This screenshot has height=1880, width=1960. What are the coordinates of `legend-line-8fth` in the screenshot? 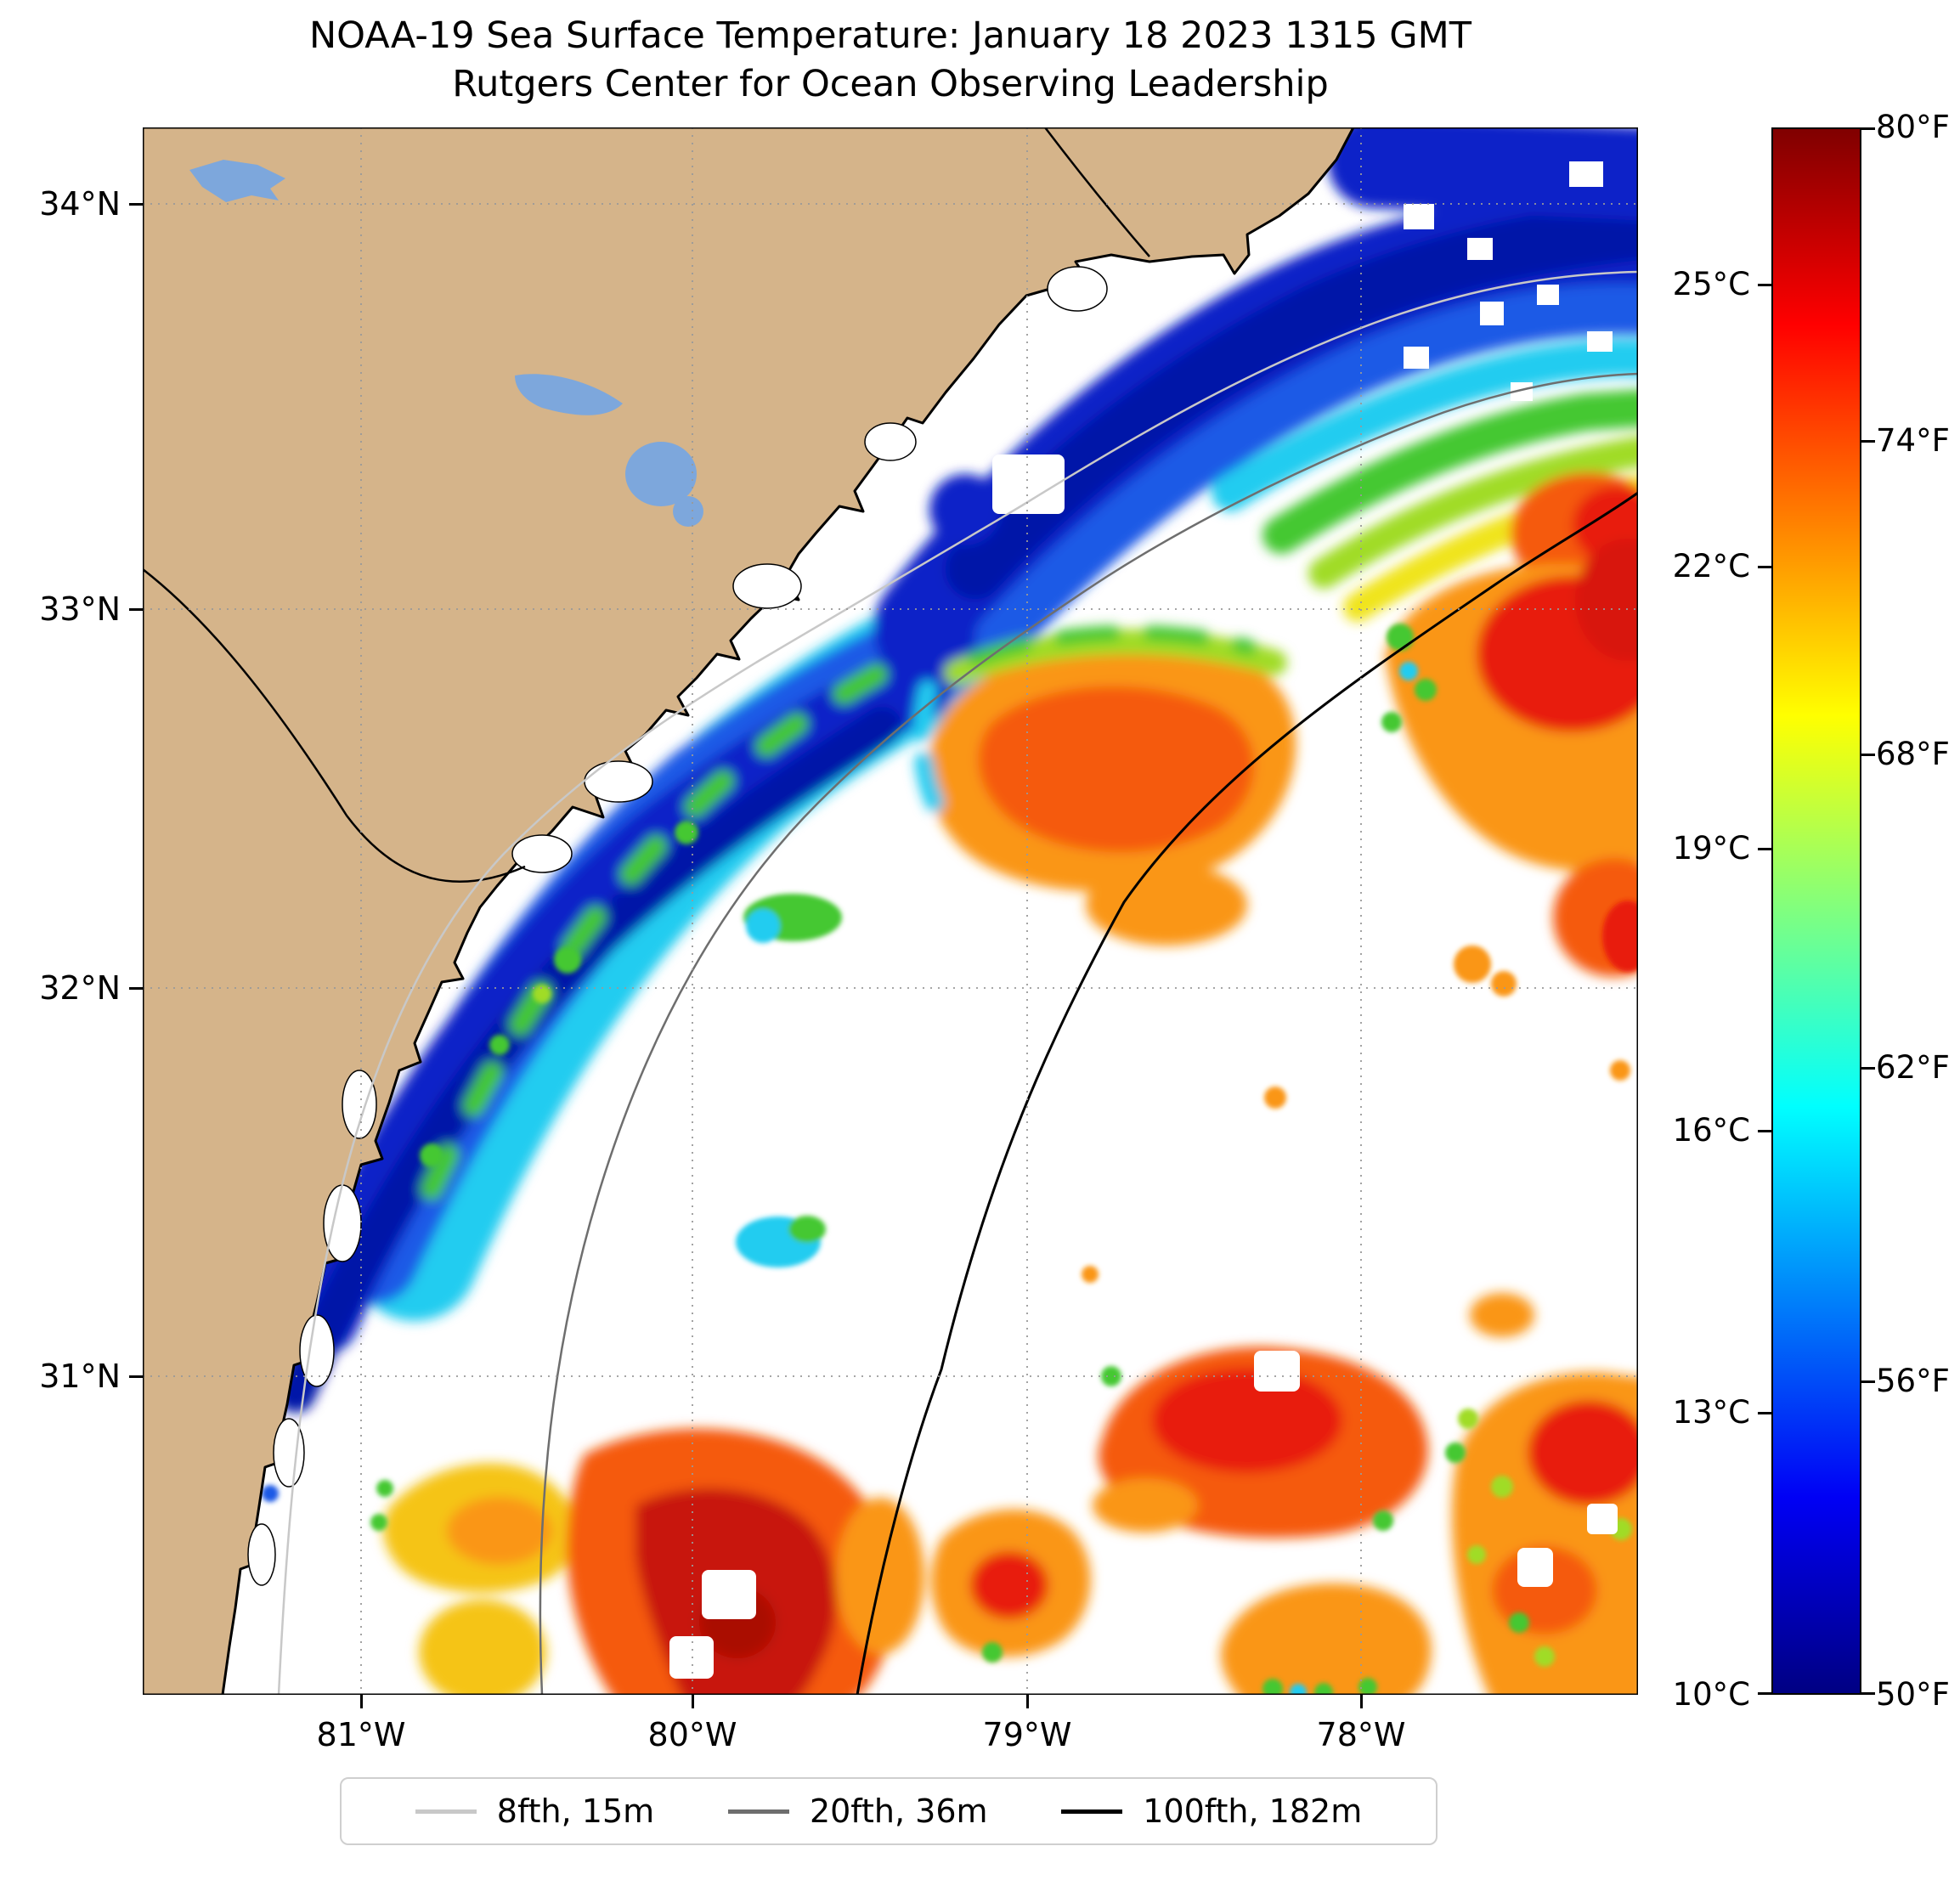 It's located at (446, 1811).